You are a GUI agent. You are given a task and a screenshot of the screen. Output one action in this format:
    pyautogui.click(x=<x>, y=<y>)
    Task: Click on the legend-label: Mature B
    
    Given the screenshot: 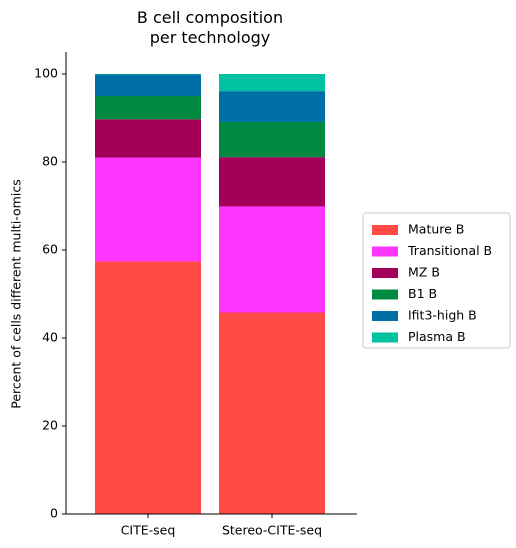 What is the action you would take?
    pyautogui.click(x=436, y=229)
    